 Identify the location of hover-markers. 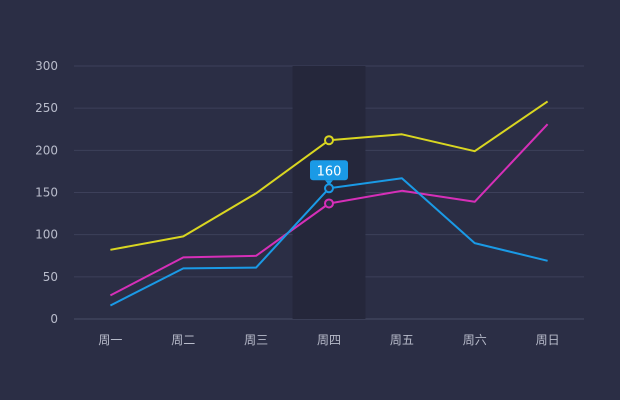
(329, 172).